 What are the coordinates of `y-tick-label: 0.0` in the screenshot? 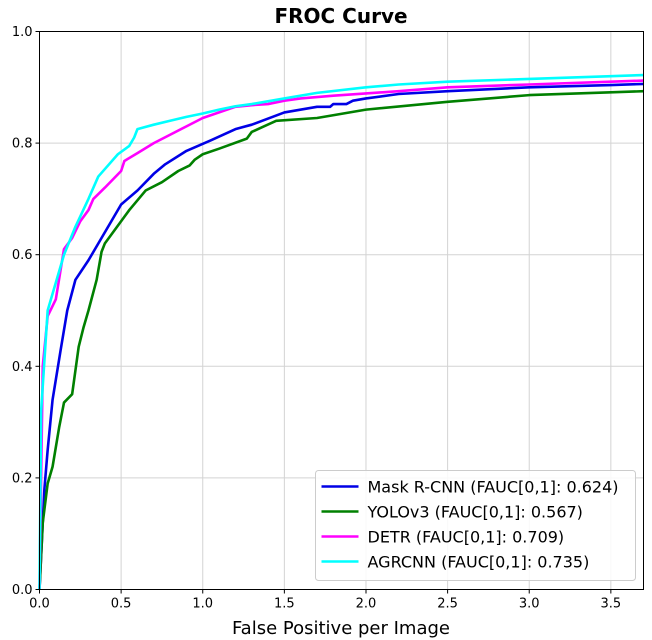 It's located at (22, 590).